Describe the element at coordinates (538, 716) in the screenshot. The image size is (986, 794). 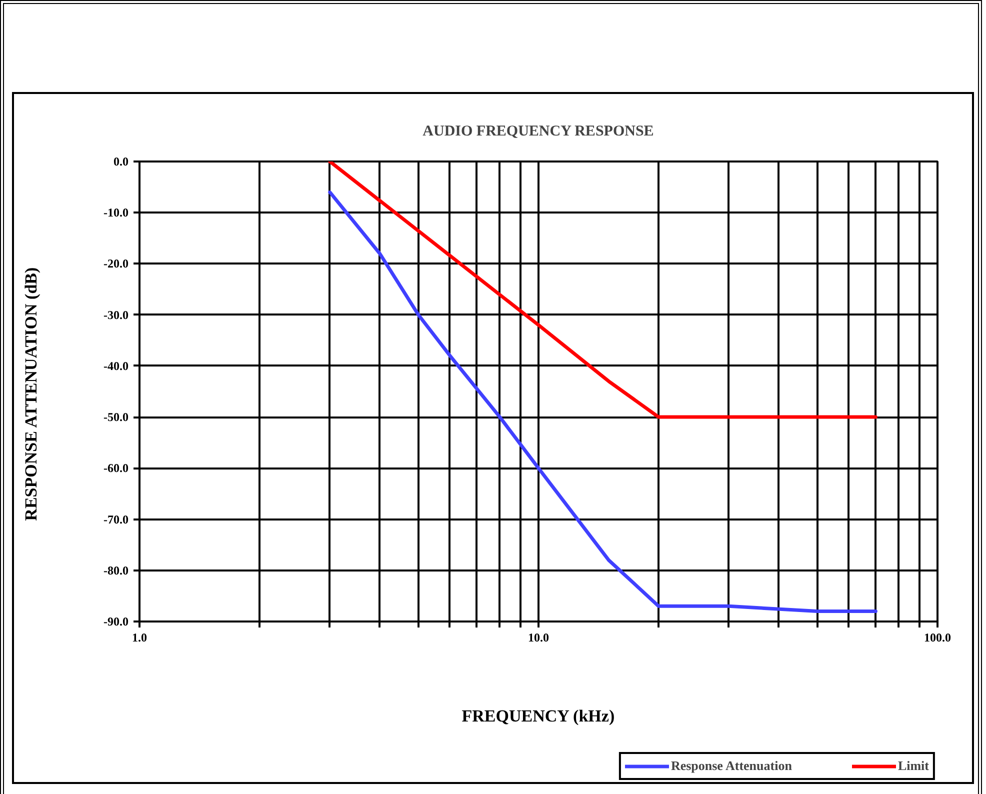
I see `x-axis-title: FREQUENCY (kHz)` at that location.